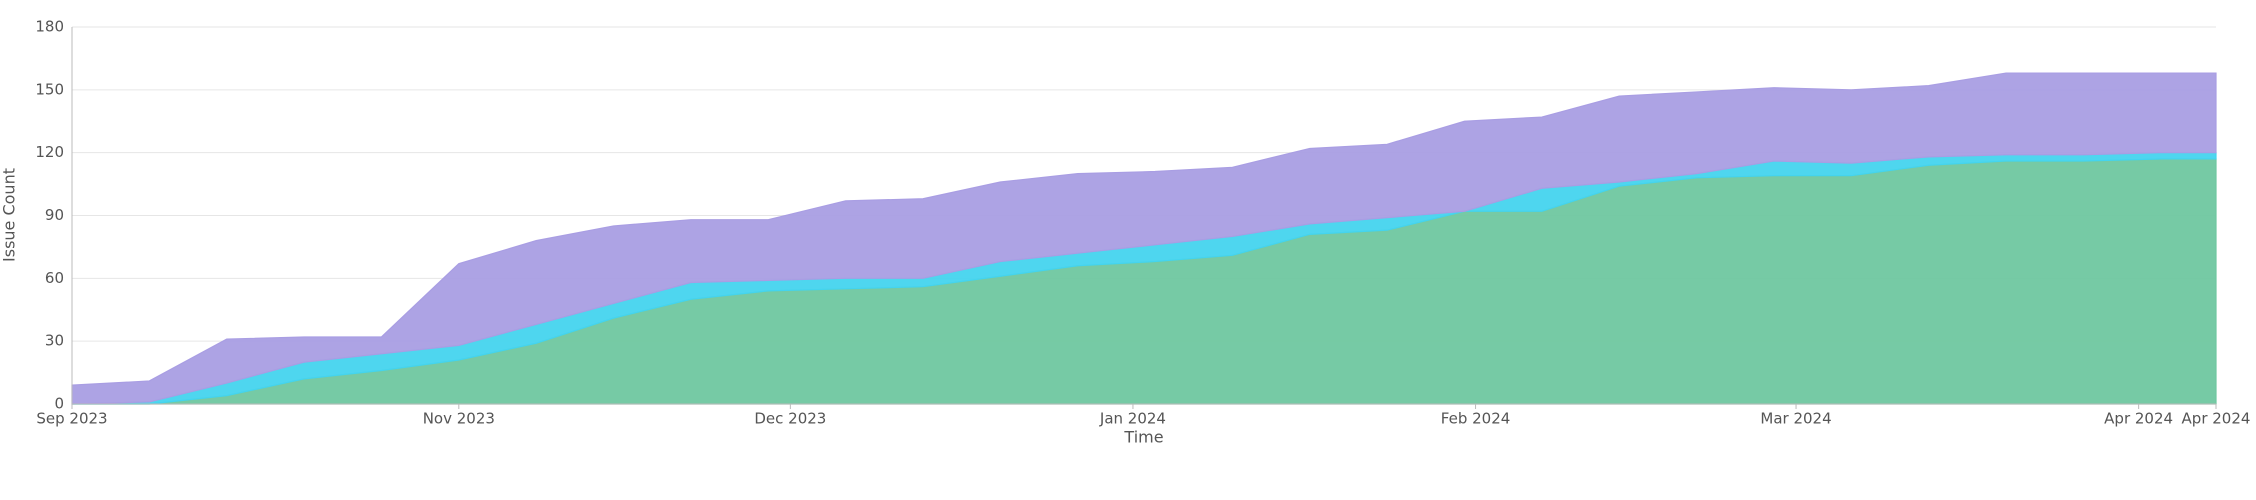 This screenshot has width=2256, height=500. I want to click on y-tick-label: 180, so click(49, 27).